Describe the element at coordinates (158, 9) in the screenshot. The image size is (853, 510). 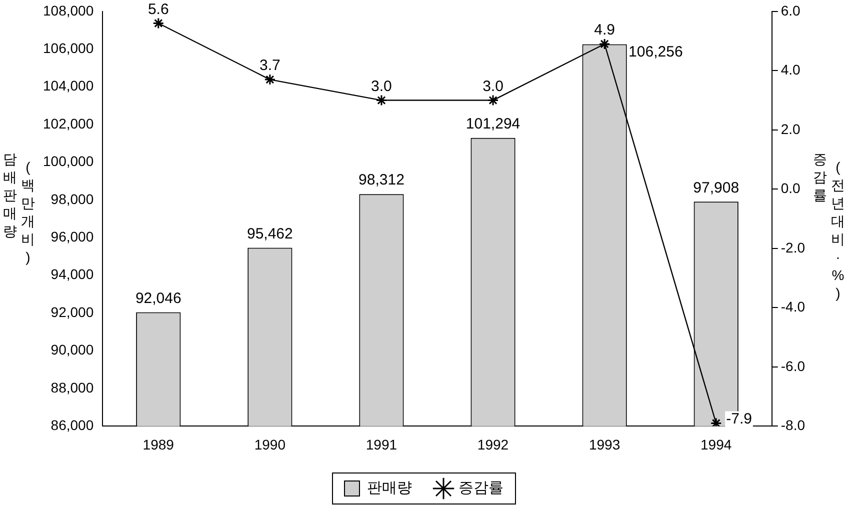
I see `text: 5.6` at that location.